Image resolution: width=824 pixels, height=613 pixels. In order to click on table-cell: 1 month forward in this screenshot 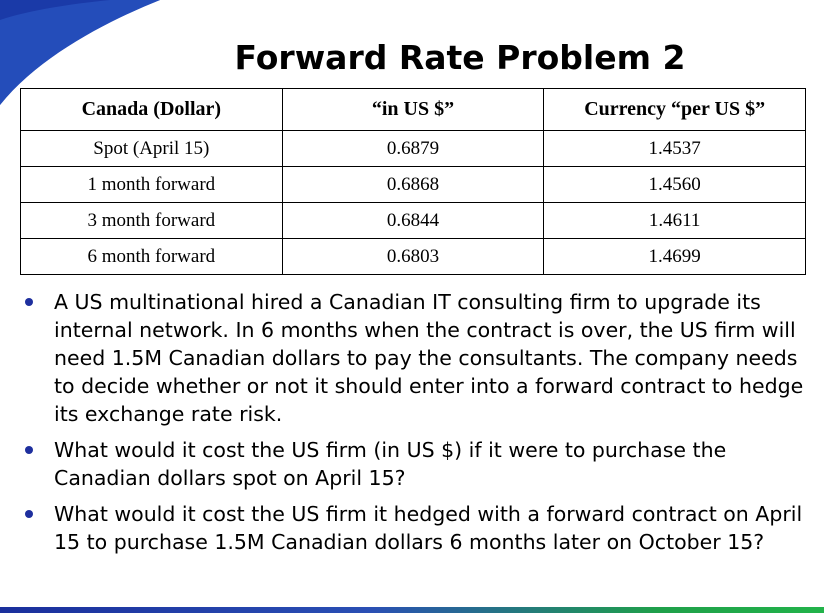, I will do `click(152, 185)`.